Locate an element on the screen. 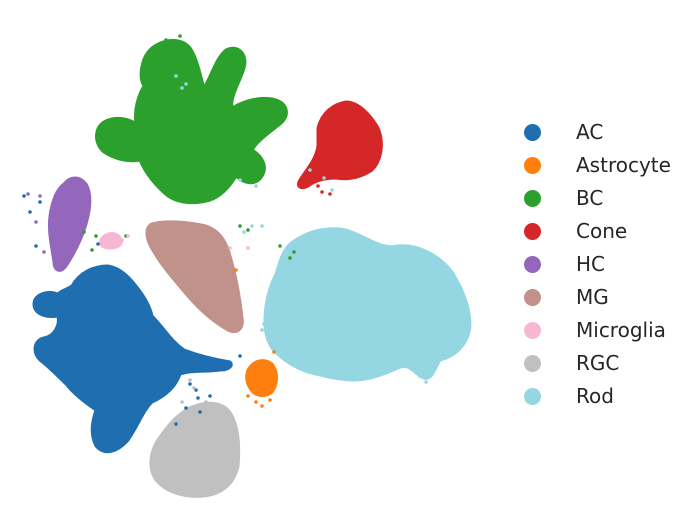  legend-item-bc: BC is located at coordinates (597, 198).